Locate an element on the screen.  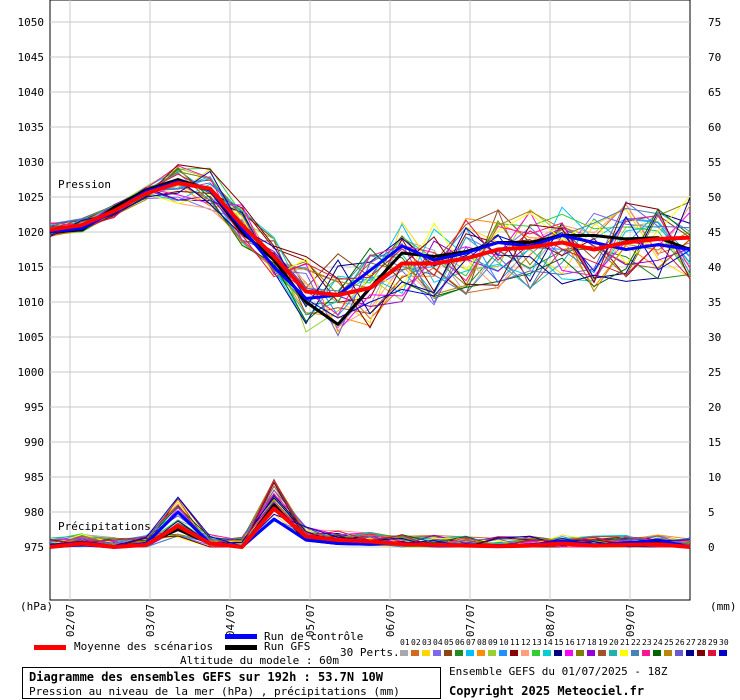
perturbation-number: 17 is located at coordinates (581, 642).